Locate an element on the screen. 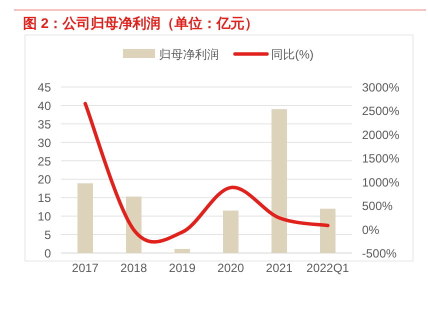 The height and width of the screenshot is (323, 428). y2-tick-label: 1500% is located at coordinates (381, 159).